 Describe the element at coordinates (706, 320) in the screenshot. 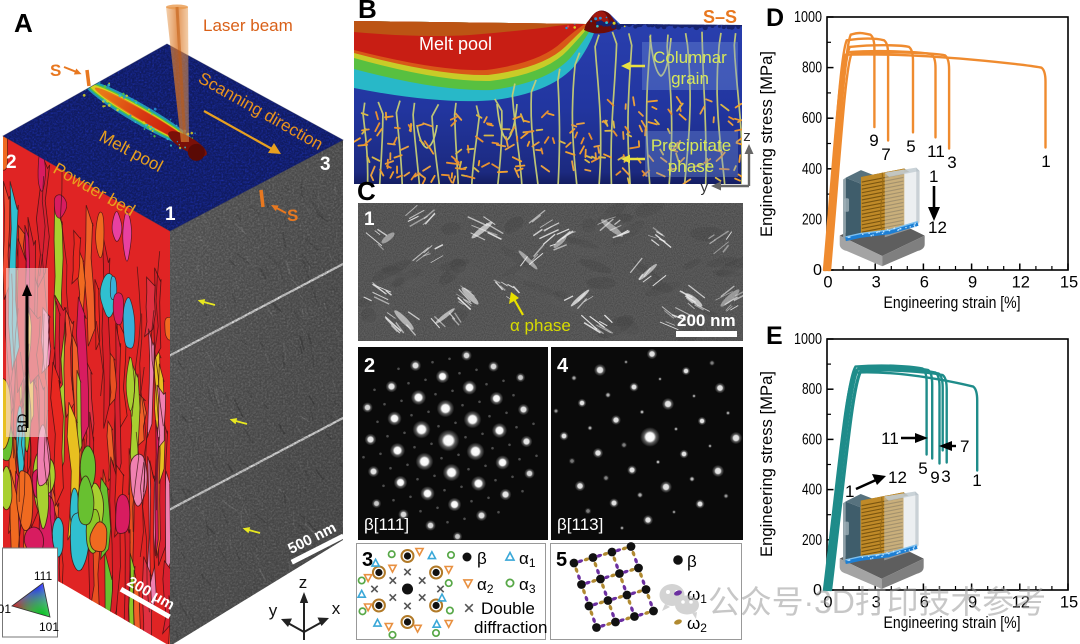

I see `svg-text: 200 nm` at that location.